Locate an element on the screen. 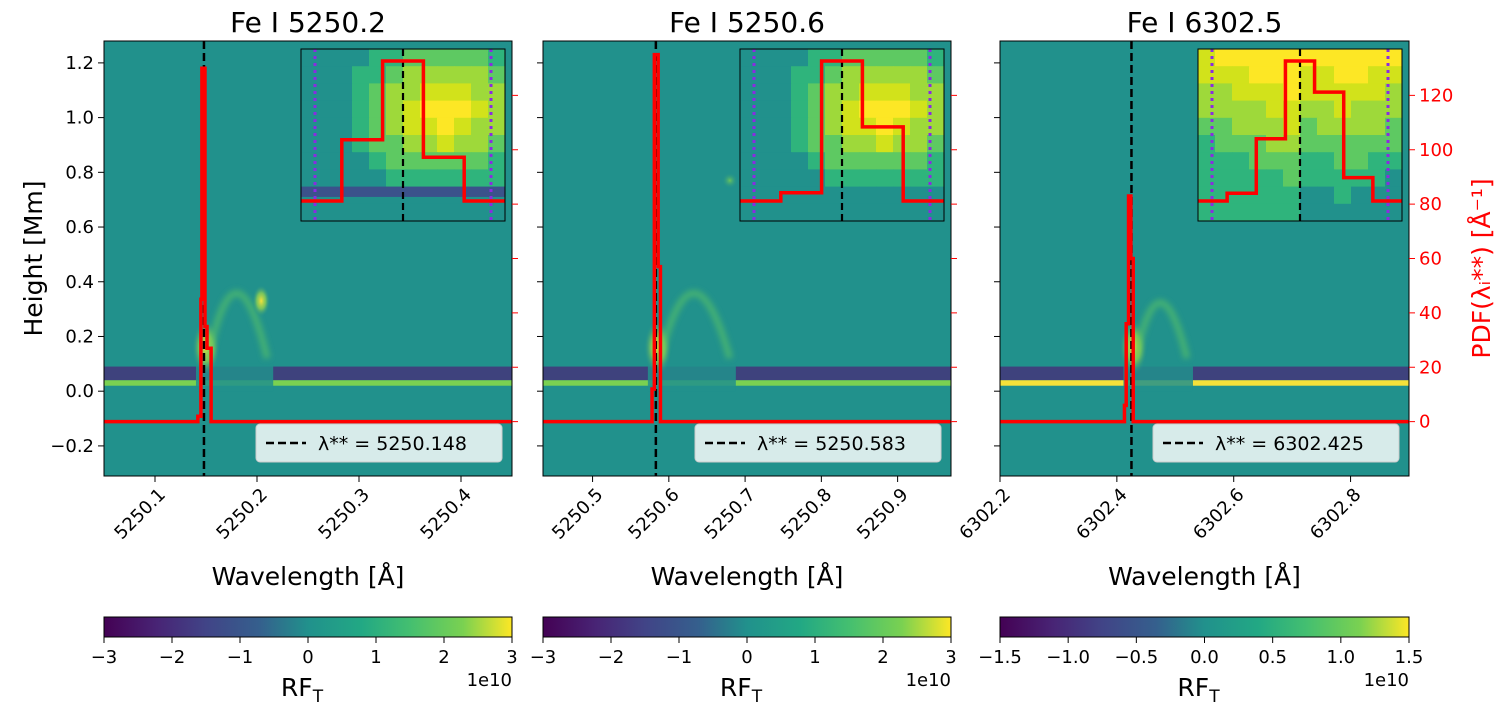 The width and height of the screenshot is (1511, 712). y-tick-label: 0.4 is located at coordinates (79, 282).